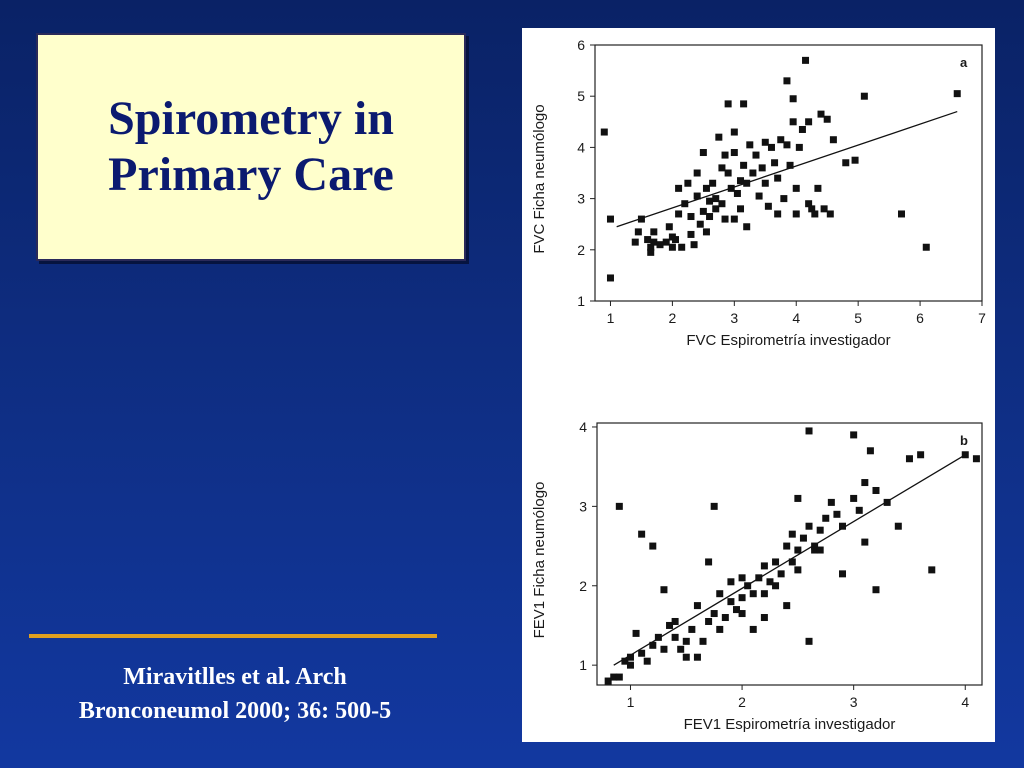 The image size is (1024, 768). What do you see at coordinates (233, 636) in the screenshot?
I see `divider-line` at bounding box center [233, 636].